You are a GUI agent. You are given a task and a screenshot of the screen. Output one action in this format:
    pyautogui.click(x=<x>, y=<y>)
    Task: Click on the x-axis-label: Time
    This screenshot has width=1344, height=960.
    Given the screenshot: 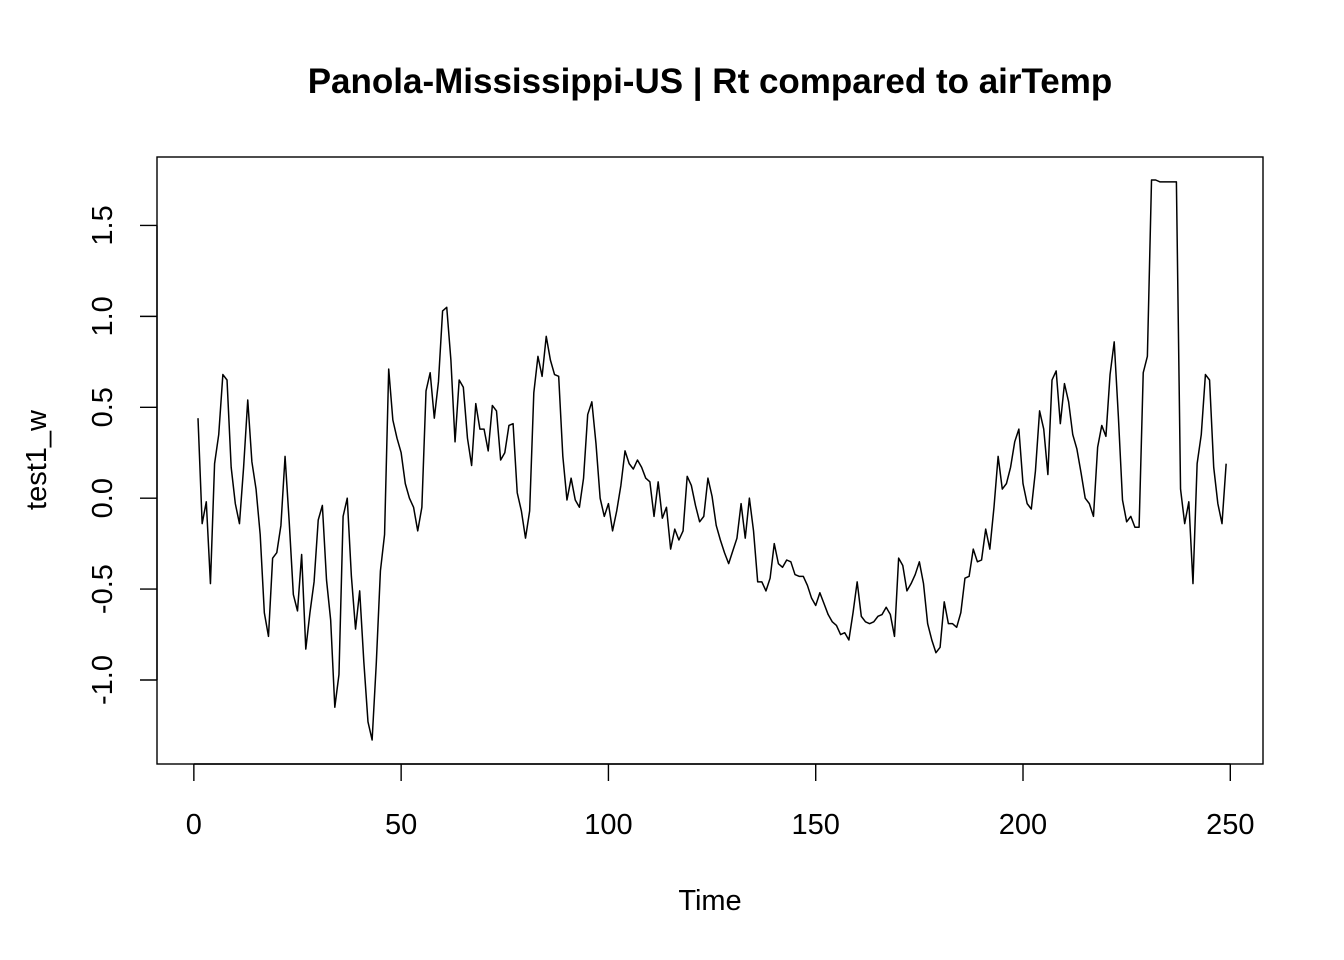 What is the action you would take?
    pyautogui.click(x=709, y=901)
    